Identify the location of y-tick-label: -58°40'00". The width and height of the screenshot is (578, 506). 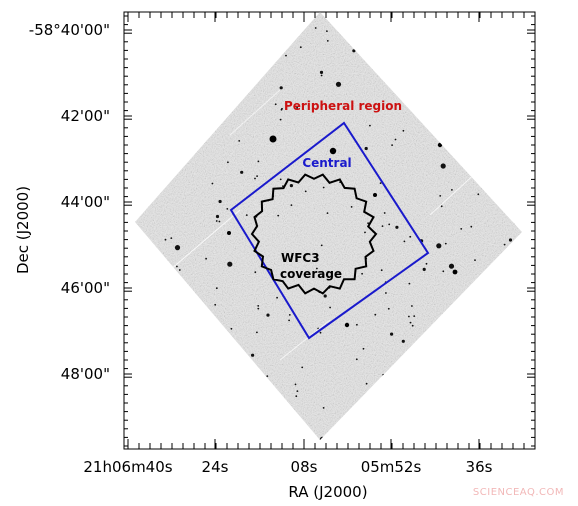
(69, 30).